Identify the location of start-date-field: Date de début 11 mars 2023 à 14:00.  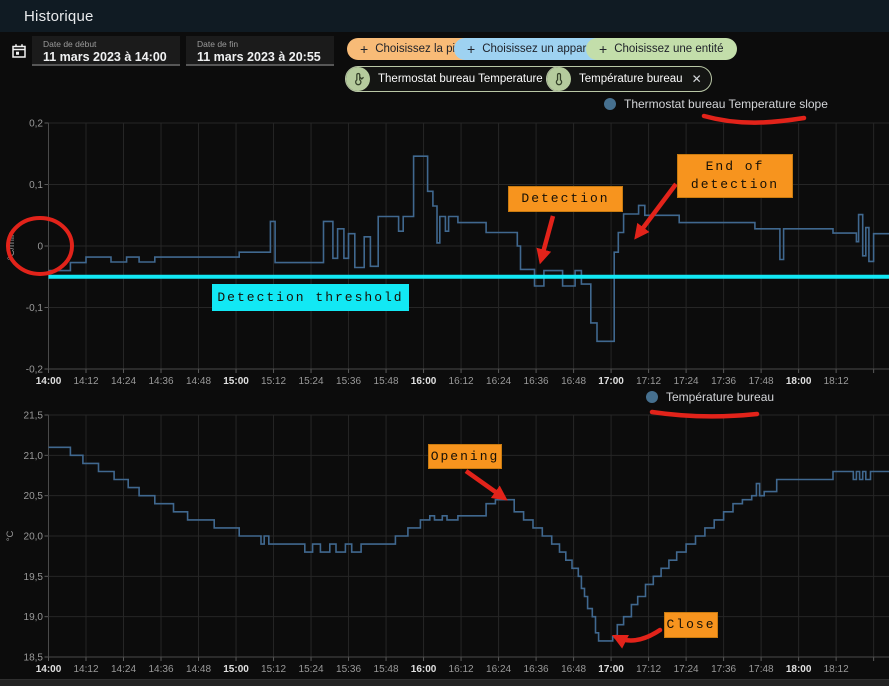
(106, 51).